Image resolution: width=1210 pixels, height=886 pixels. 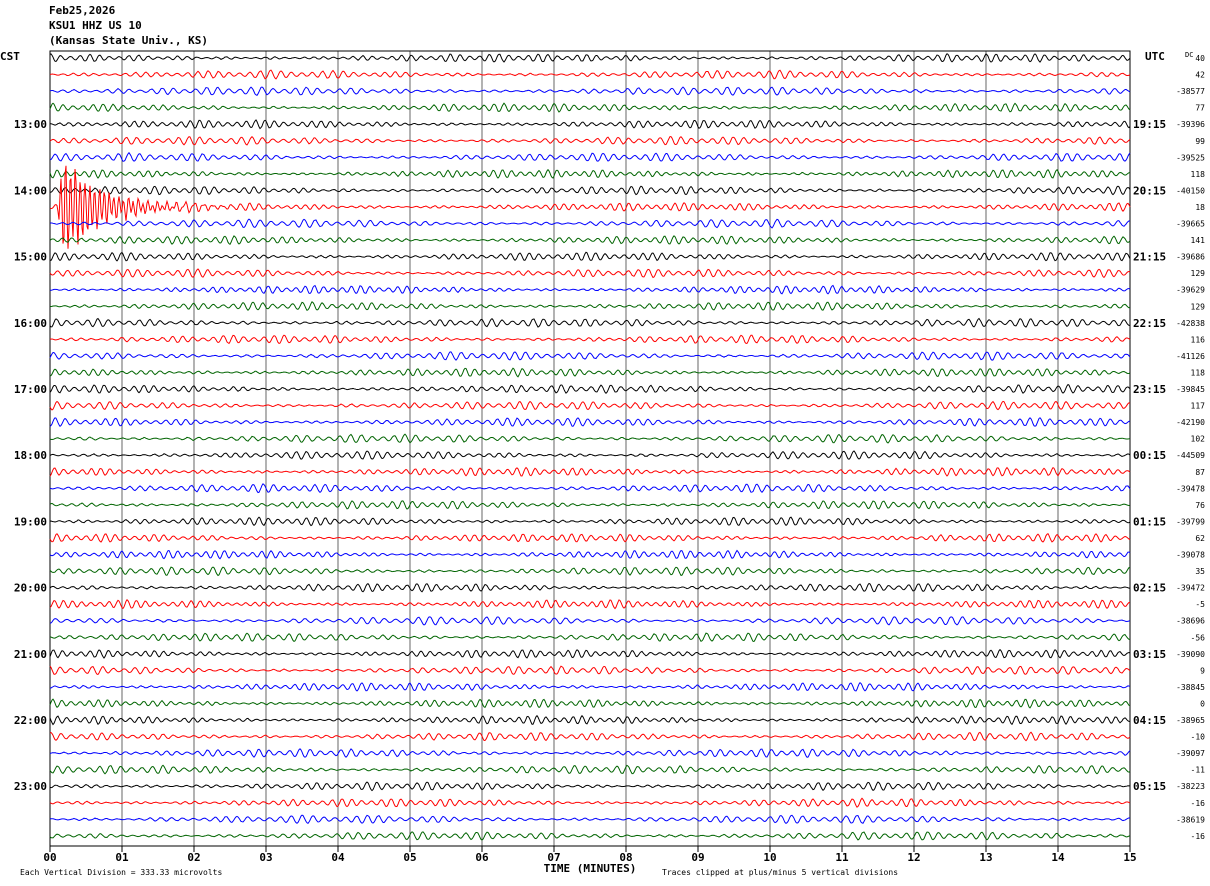 What do you see at coordinates (30, 786) in the screenshot?
I see `cst-time-label: 23:00` at bounding box center [30, 786].